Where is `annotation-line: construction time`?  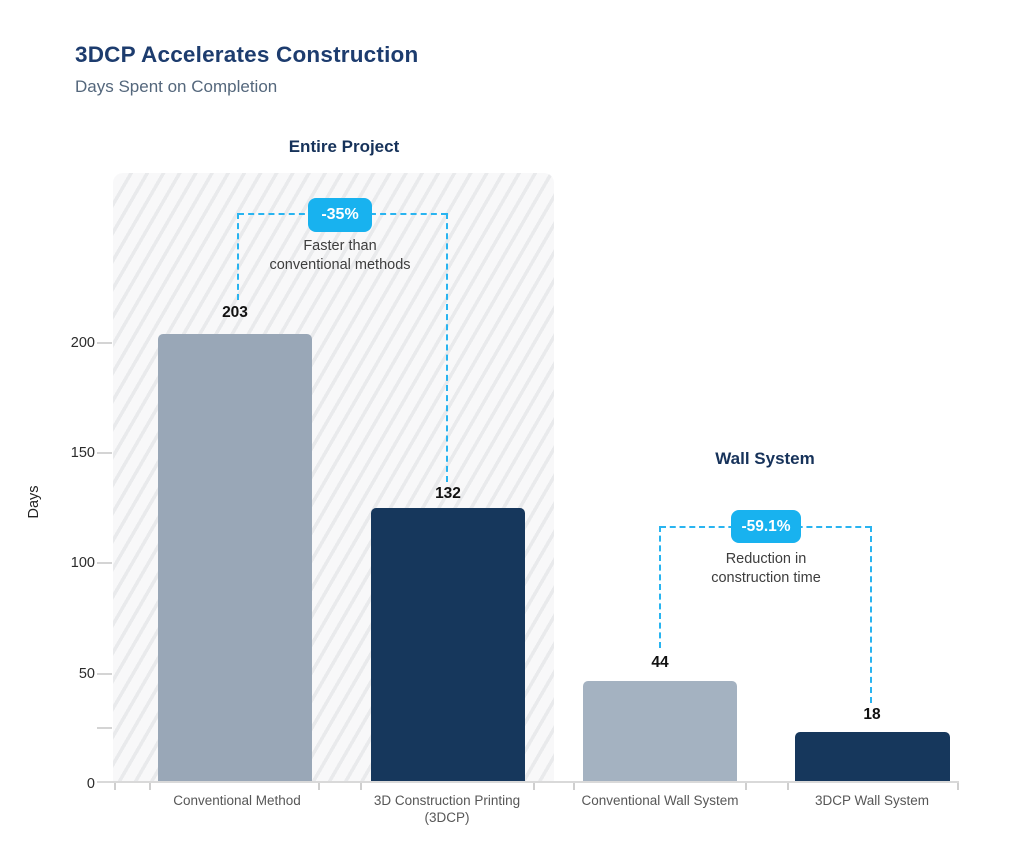
annotation-line: construction time is located at coordinates (766, 578).